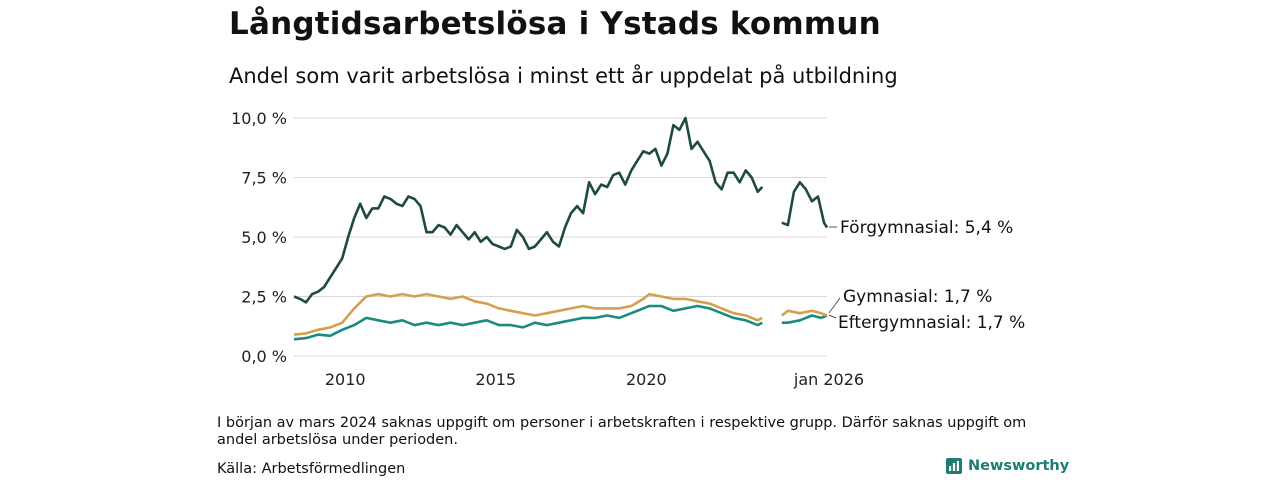 The image size is (1280, 480). What do you see at coordinates (264, 237) in the screenshot?
I see `y-tick-label: 5,0 %` at bounding box center [264, 237].